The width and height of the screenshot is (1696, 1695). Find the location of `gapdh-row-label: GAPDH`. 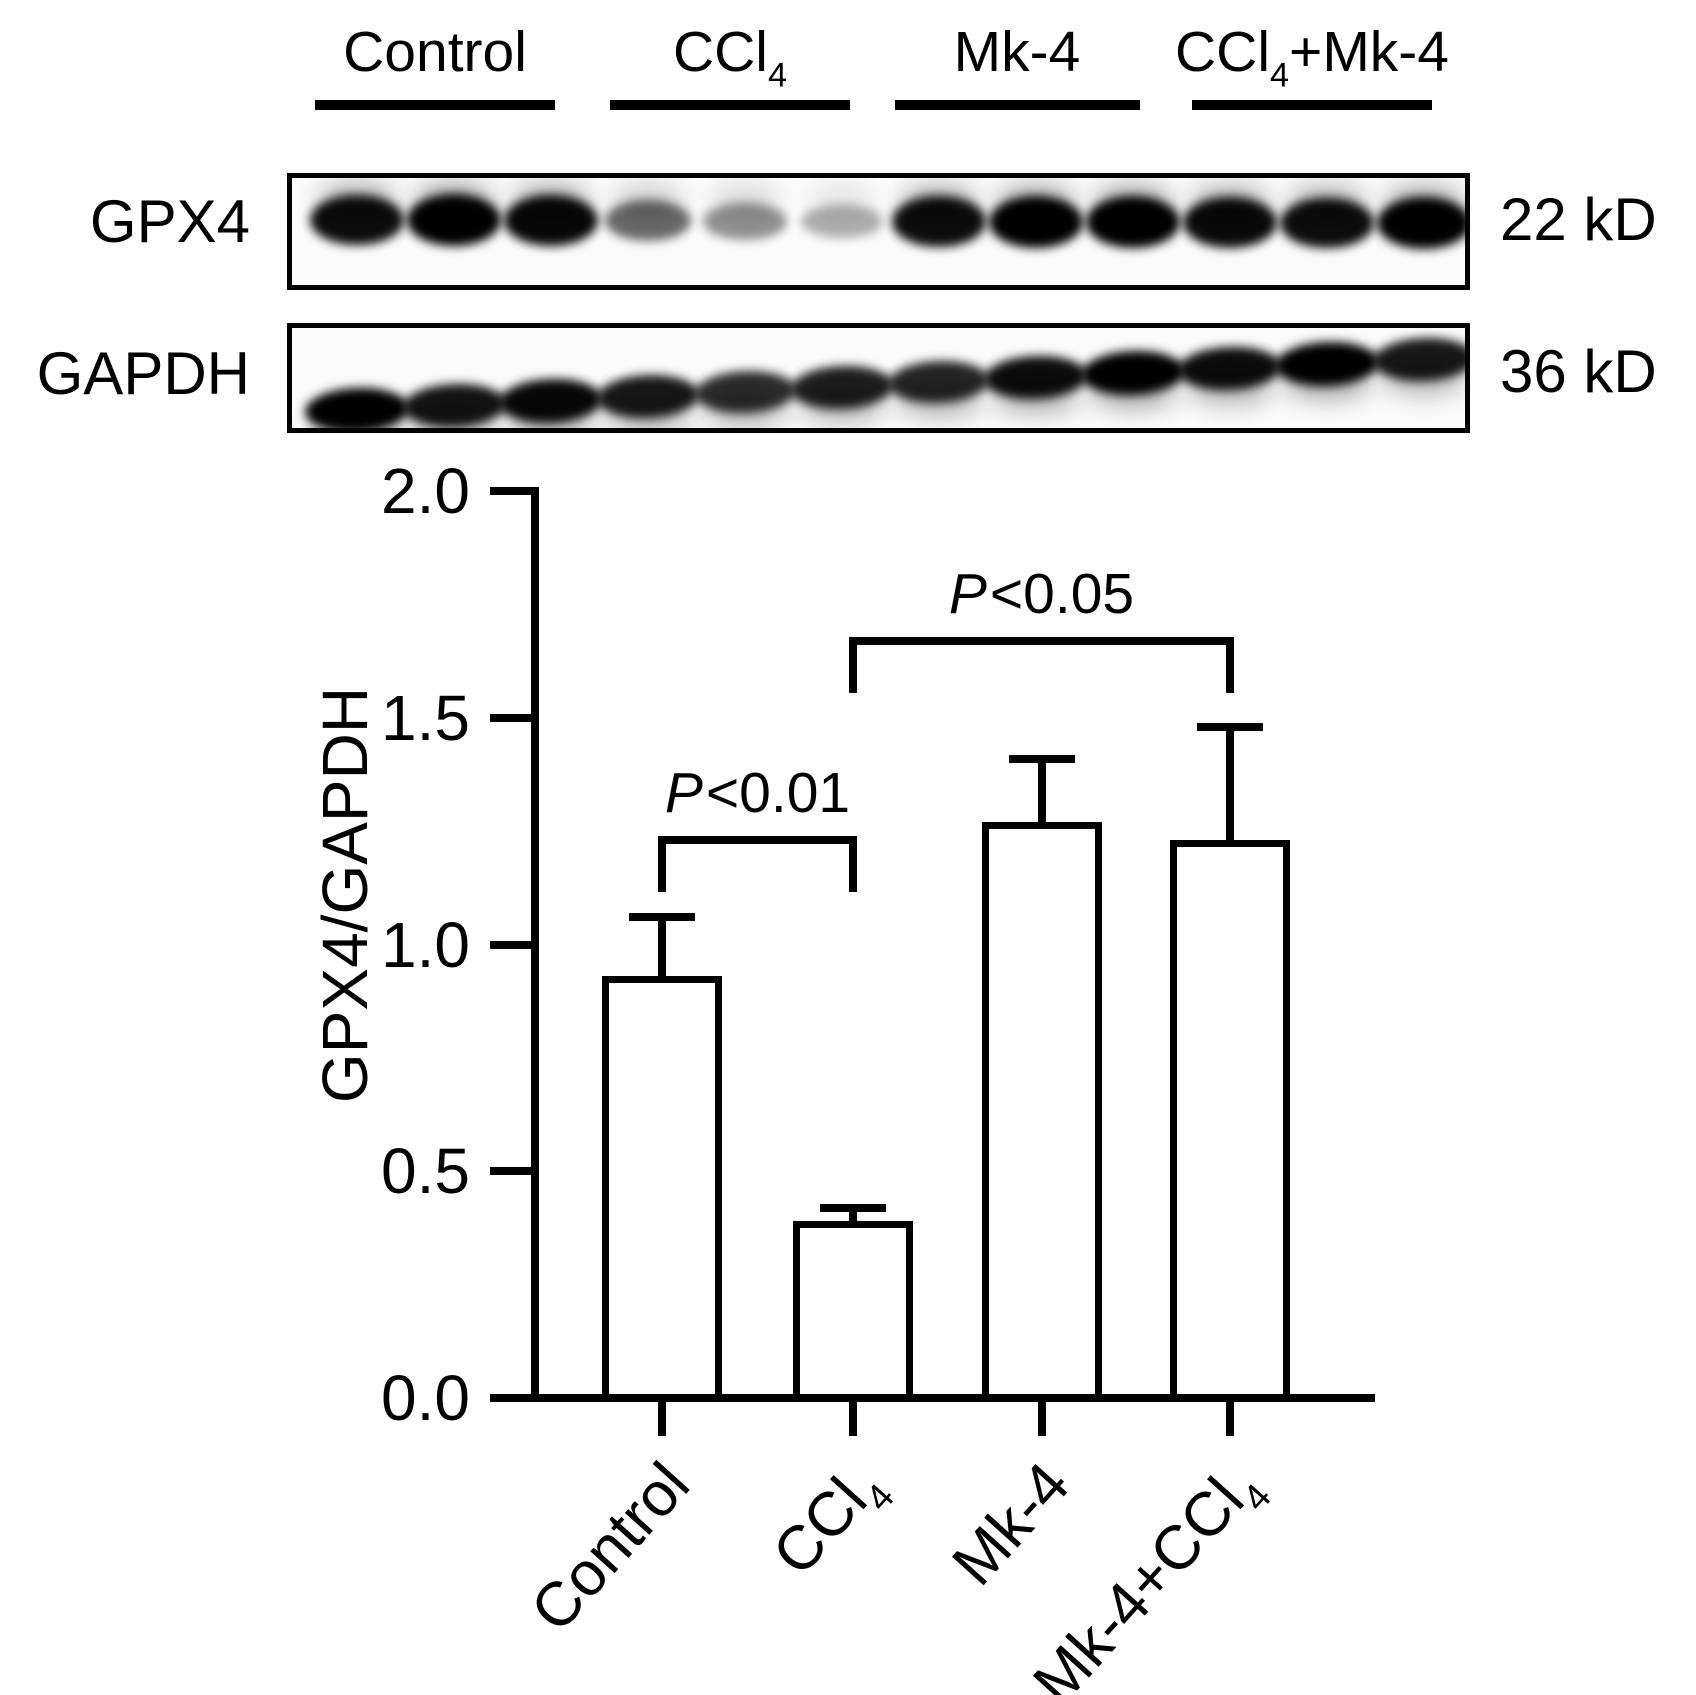

gapdh-row-label: GAPDH is located at coordinates (143, 373).